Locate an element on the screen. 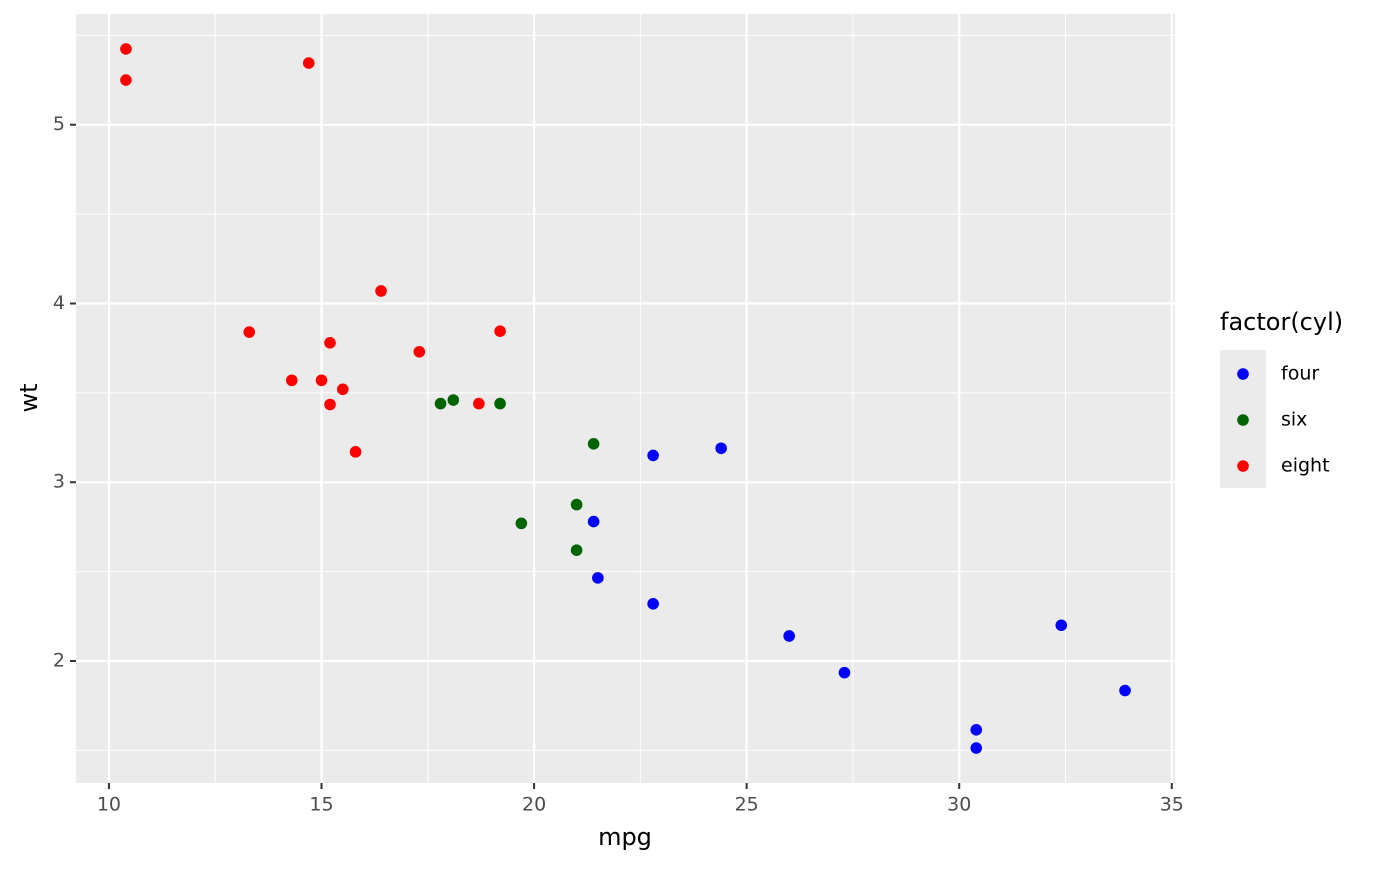  legend-label: six is located at coordinates (1294, 420).